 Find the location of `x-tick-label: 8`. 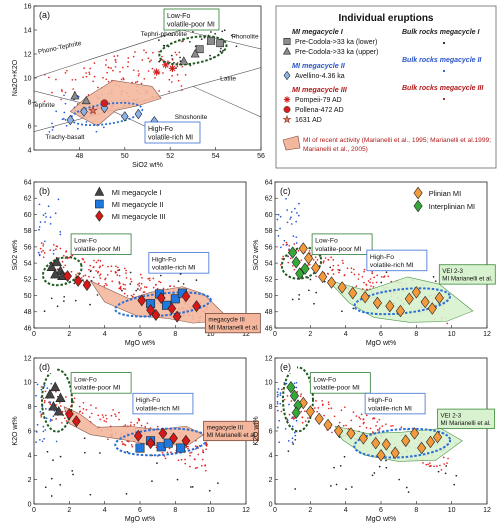

x-tick-label: 8 is located at coordinates (175, 510).